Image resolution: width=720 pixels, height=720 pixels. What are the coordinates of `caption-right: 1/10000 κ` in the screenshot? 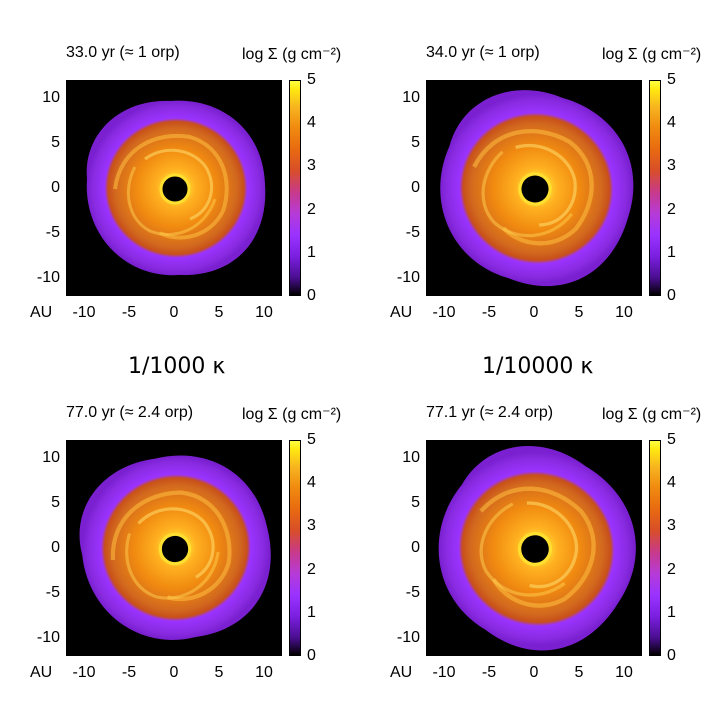 It's located at (538, 366).